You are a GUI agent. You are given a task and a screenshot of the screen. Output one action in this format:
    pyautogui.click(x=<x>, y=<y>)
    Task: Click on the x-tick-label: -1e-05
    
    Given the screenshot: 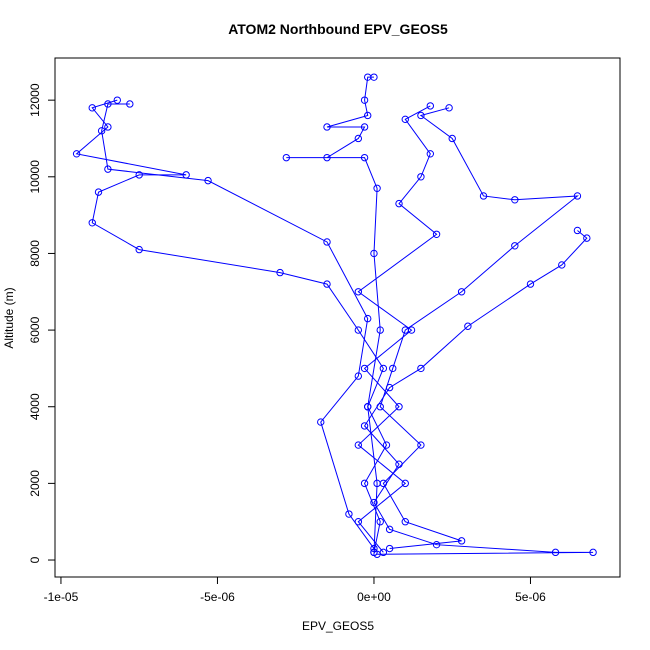 What is the action you would take?
    pyautogui.click(x=61, y=597)
    